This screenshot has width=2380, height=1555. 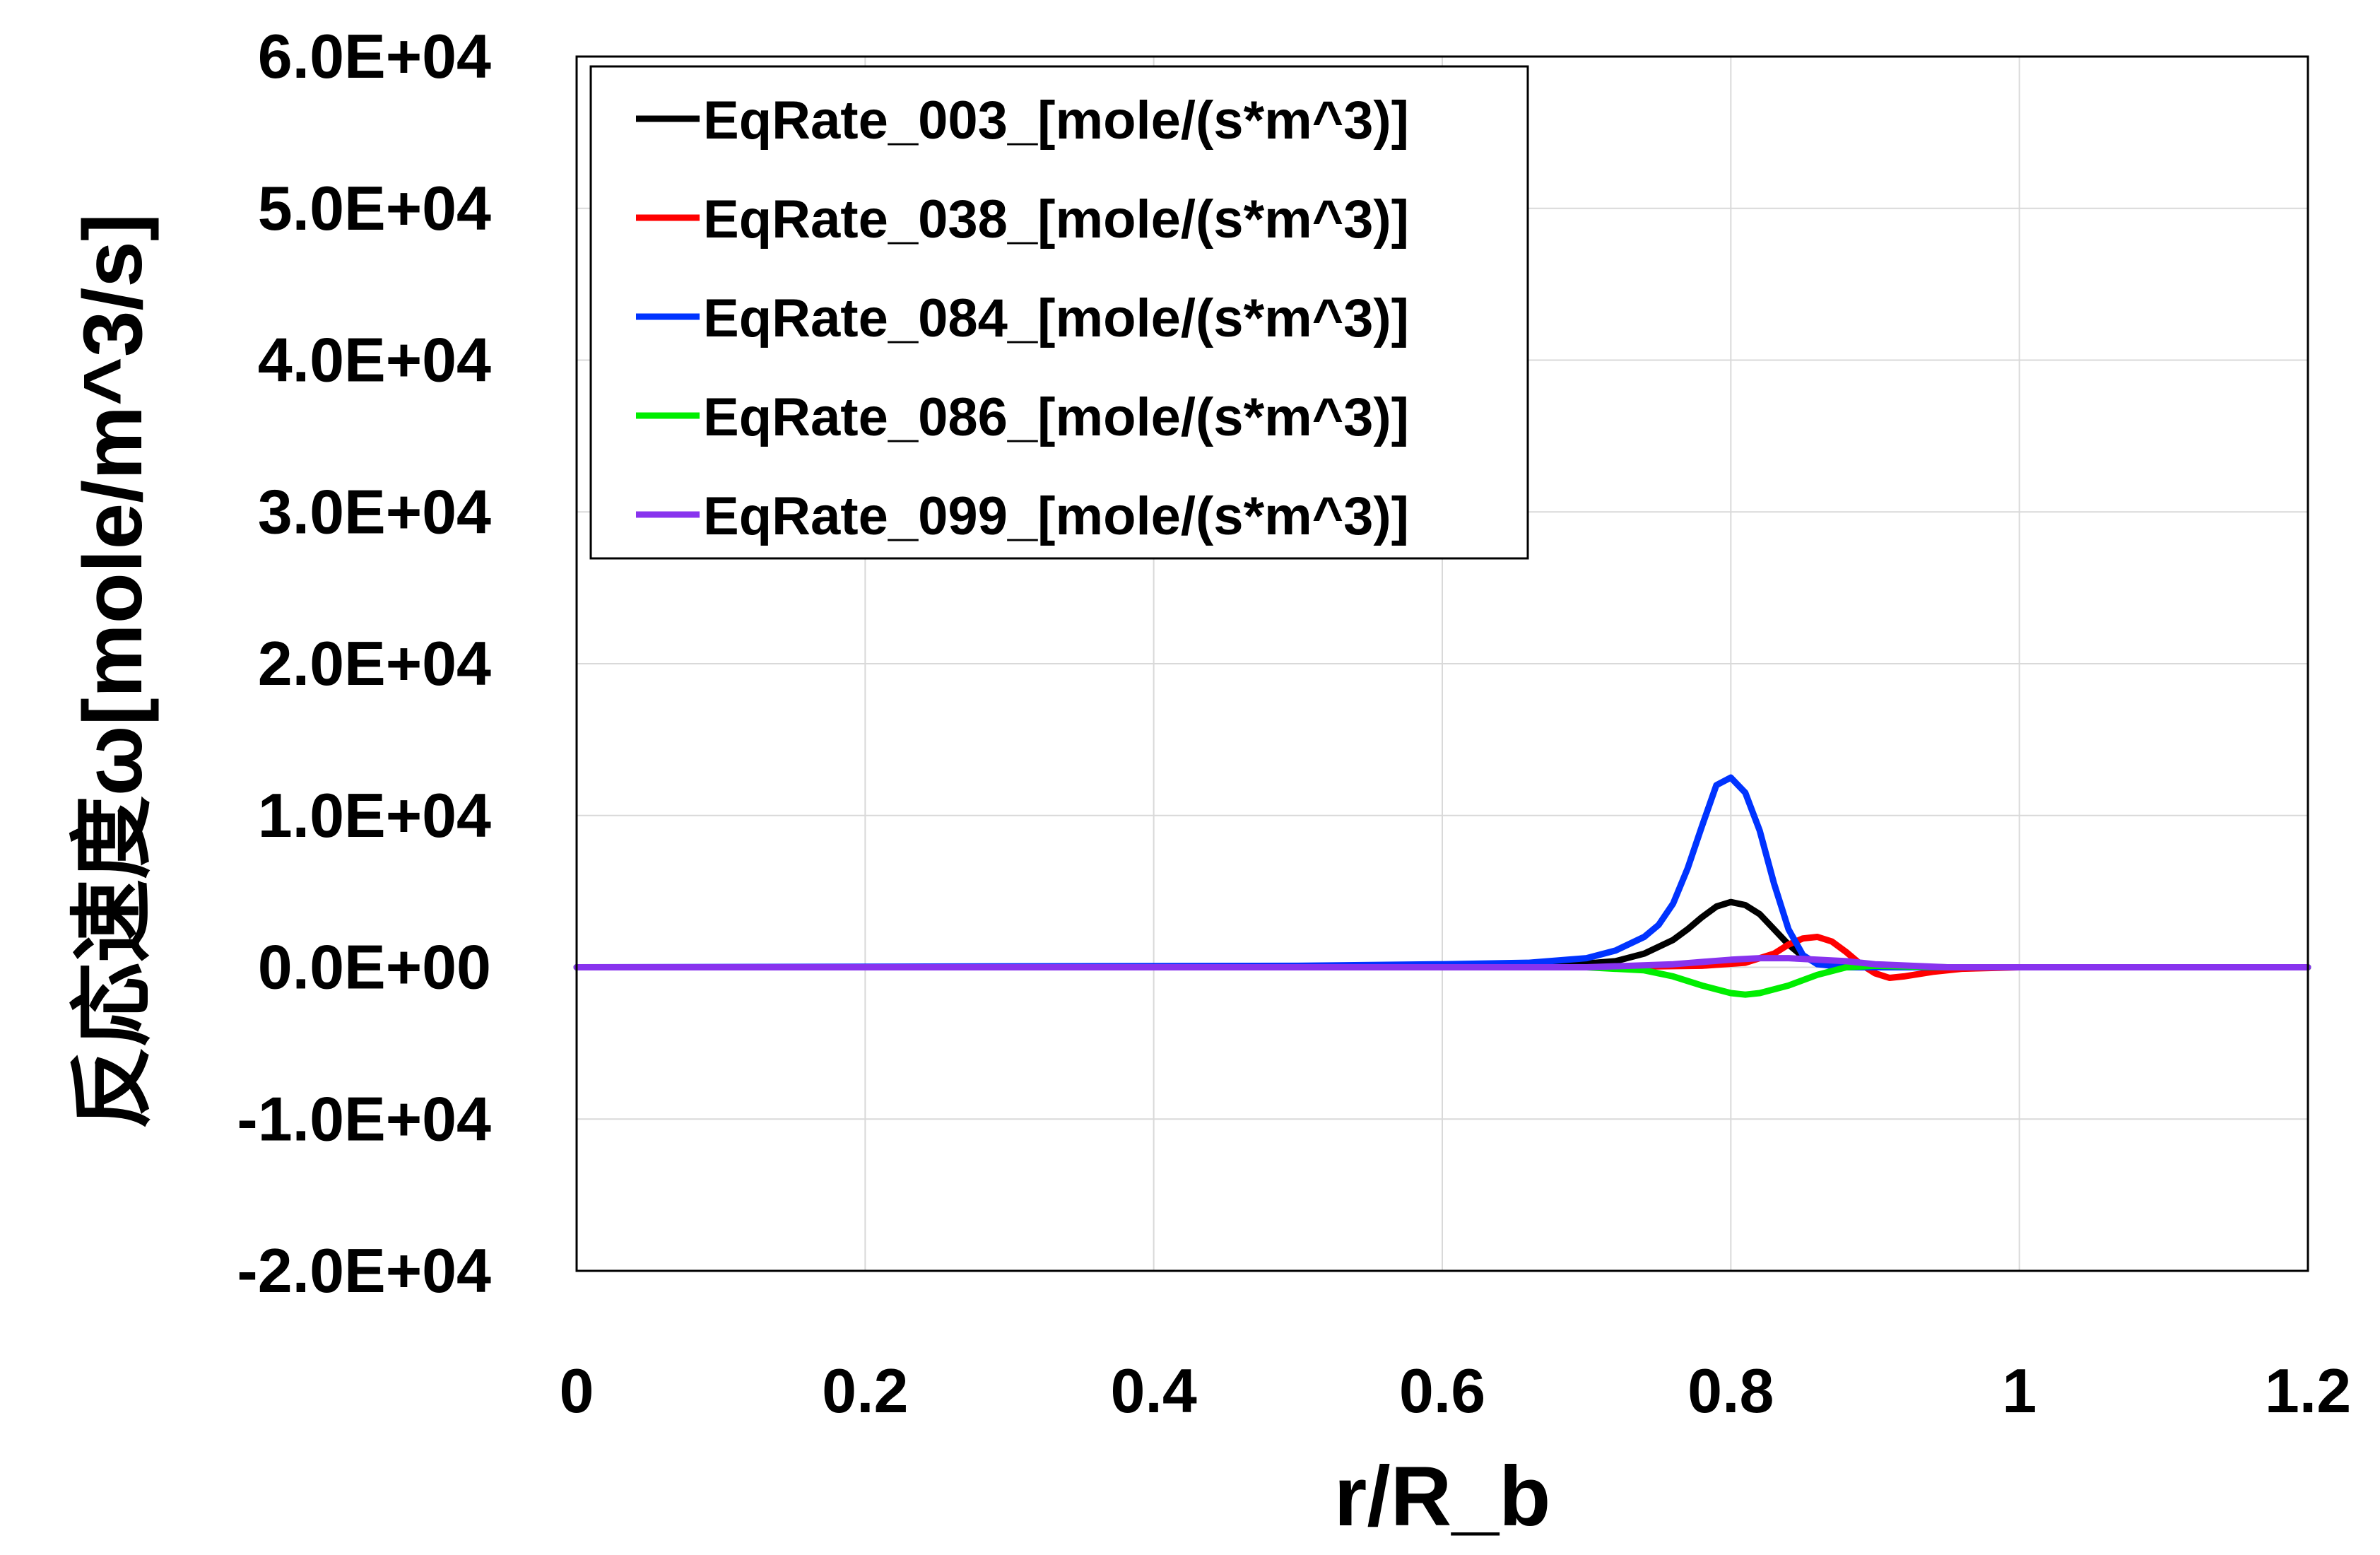 What do you see at coordinates (375, 663) in the screenshot?
I see `y-tick-label: 2.0E+04` at bounding box center [375, 663].